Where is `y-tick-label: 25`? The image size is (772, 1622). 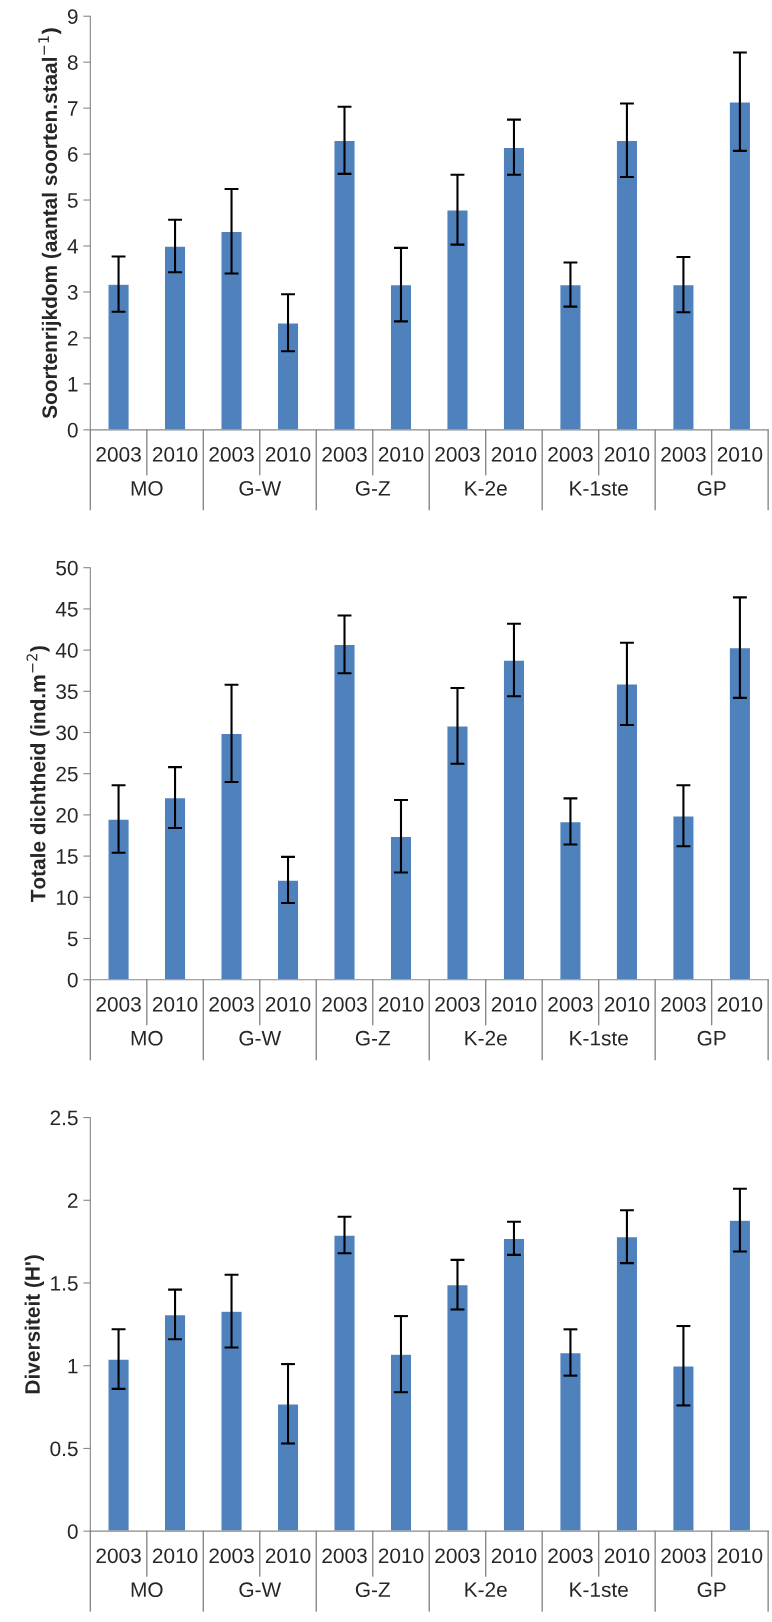
y-tick-label: 25 is located at coordinates (67, 774).